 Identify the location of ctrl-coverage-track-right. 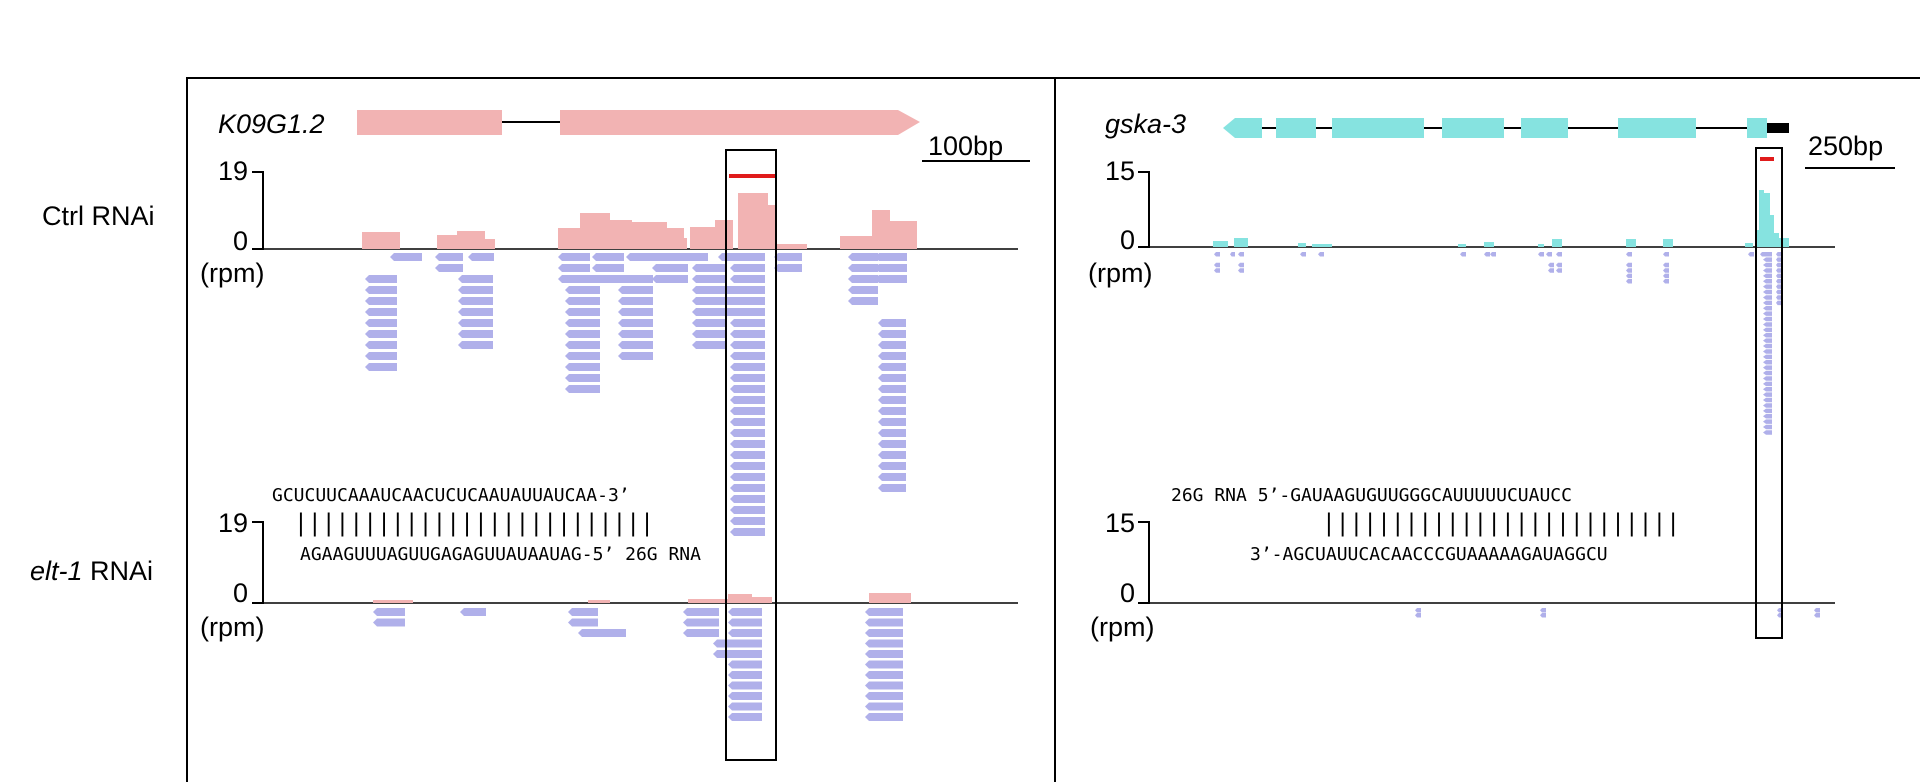
(1501, 218).